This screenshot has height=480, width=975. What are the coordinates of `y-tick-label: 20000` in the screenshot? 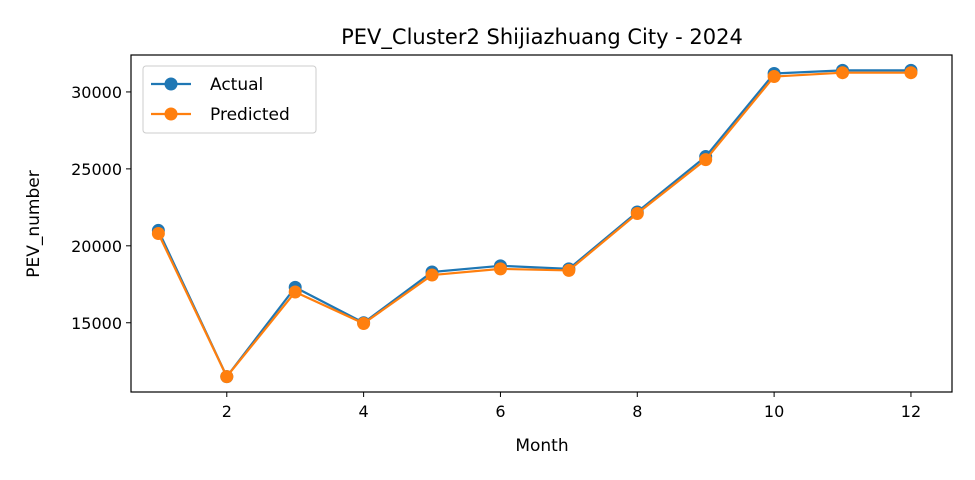 It's located at (96, 246).